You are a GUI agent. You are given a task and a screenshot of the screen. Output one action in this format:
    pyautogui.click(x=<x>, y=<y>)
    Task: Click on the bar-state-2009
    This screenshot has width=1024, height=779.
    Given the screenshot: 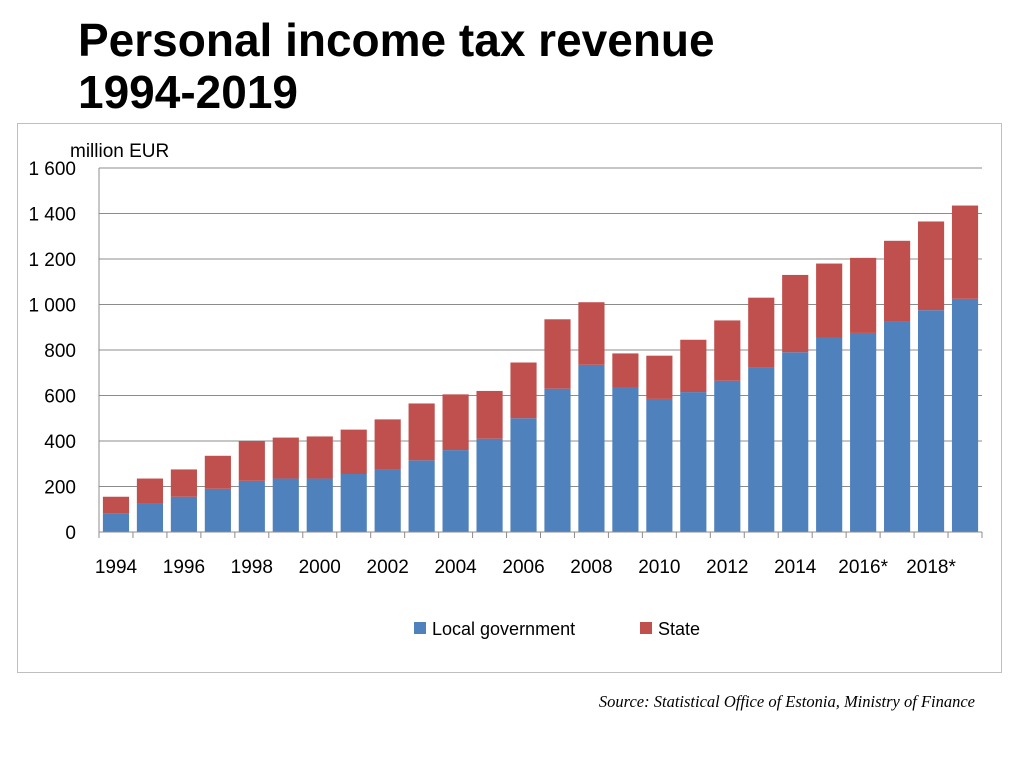 What is the action you would take?
    pyautogui.click(x=625, y=370)
    